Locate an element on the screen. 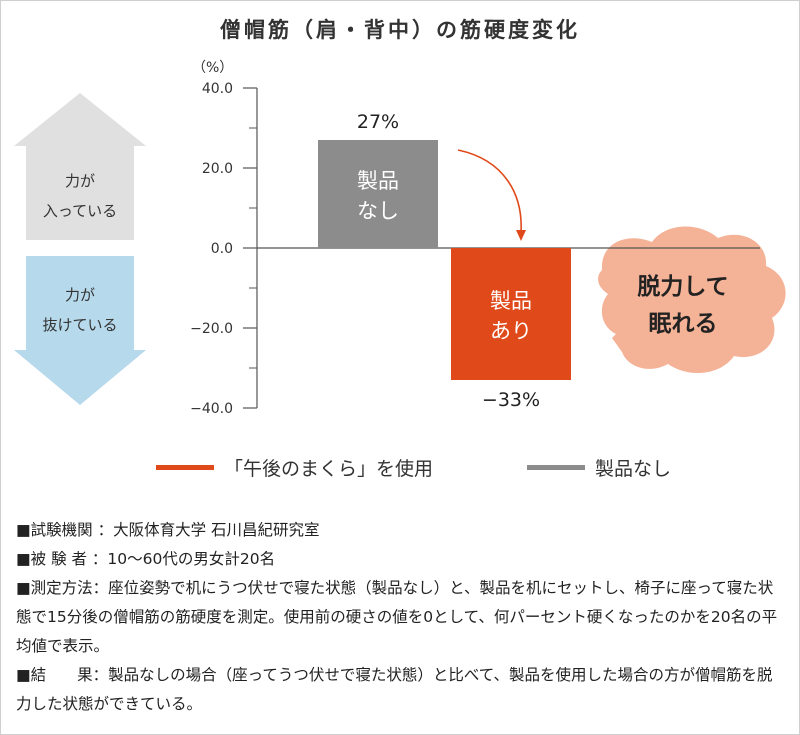  up-arrow-label-line1: 力が is located at coordinates (79, 181).